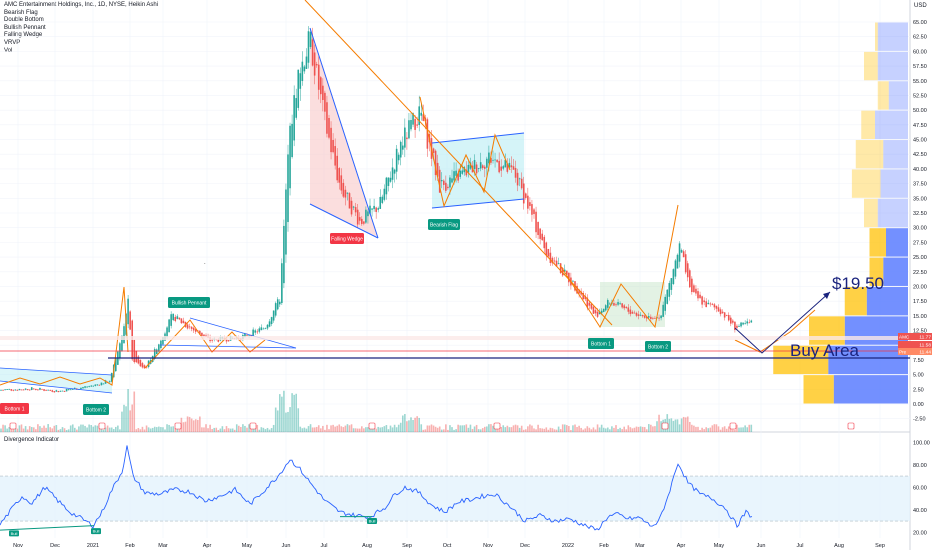  Describe the element at coordinates (920, 141) in the screenshot. I see `y-tick-label: 45.00` at that location.